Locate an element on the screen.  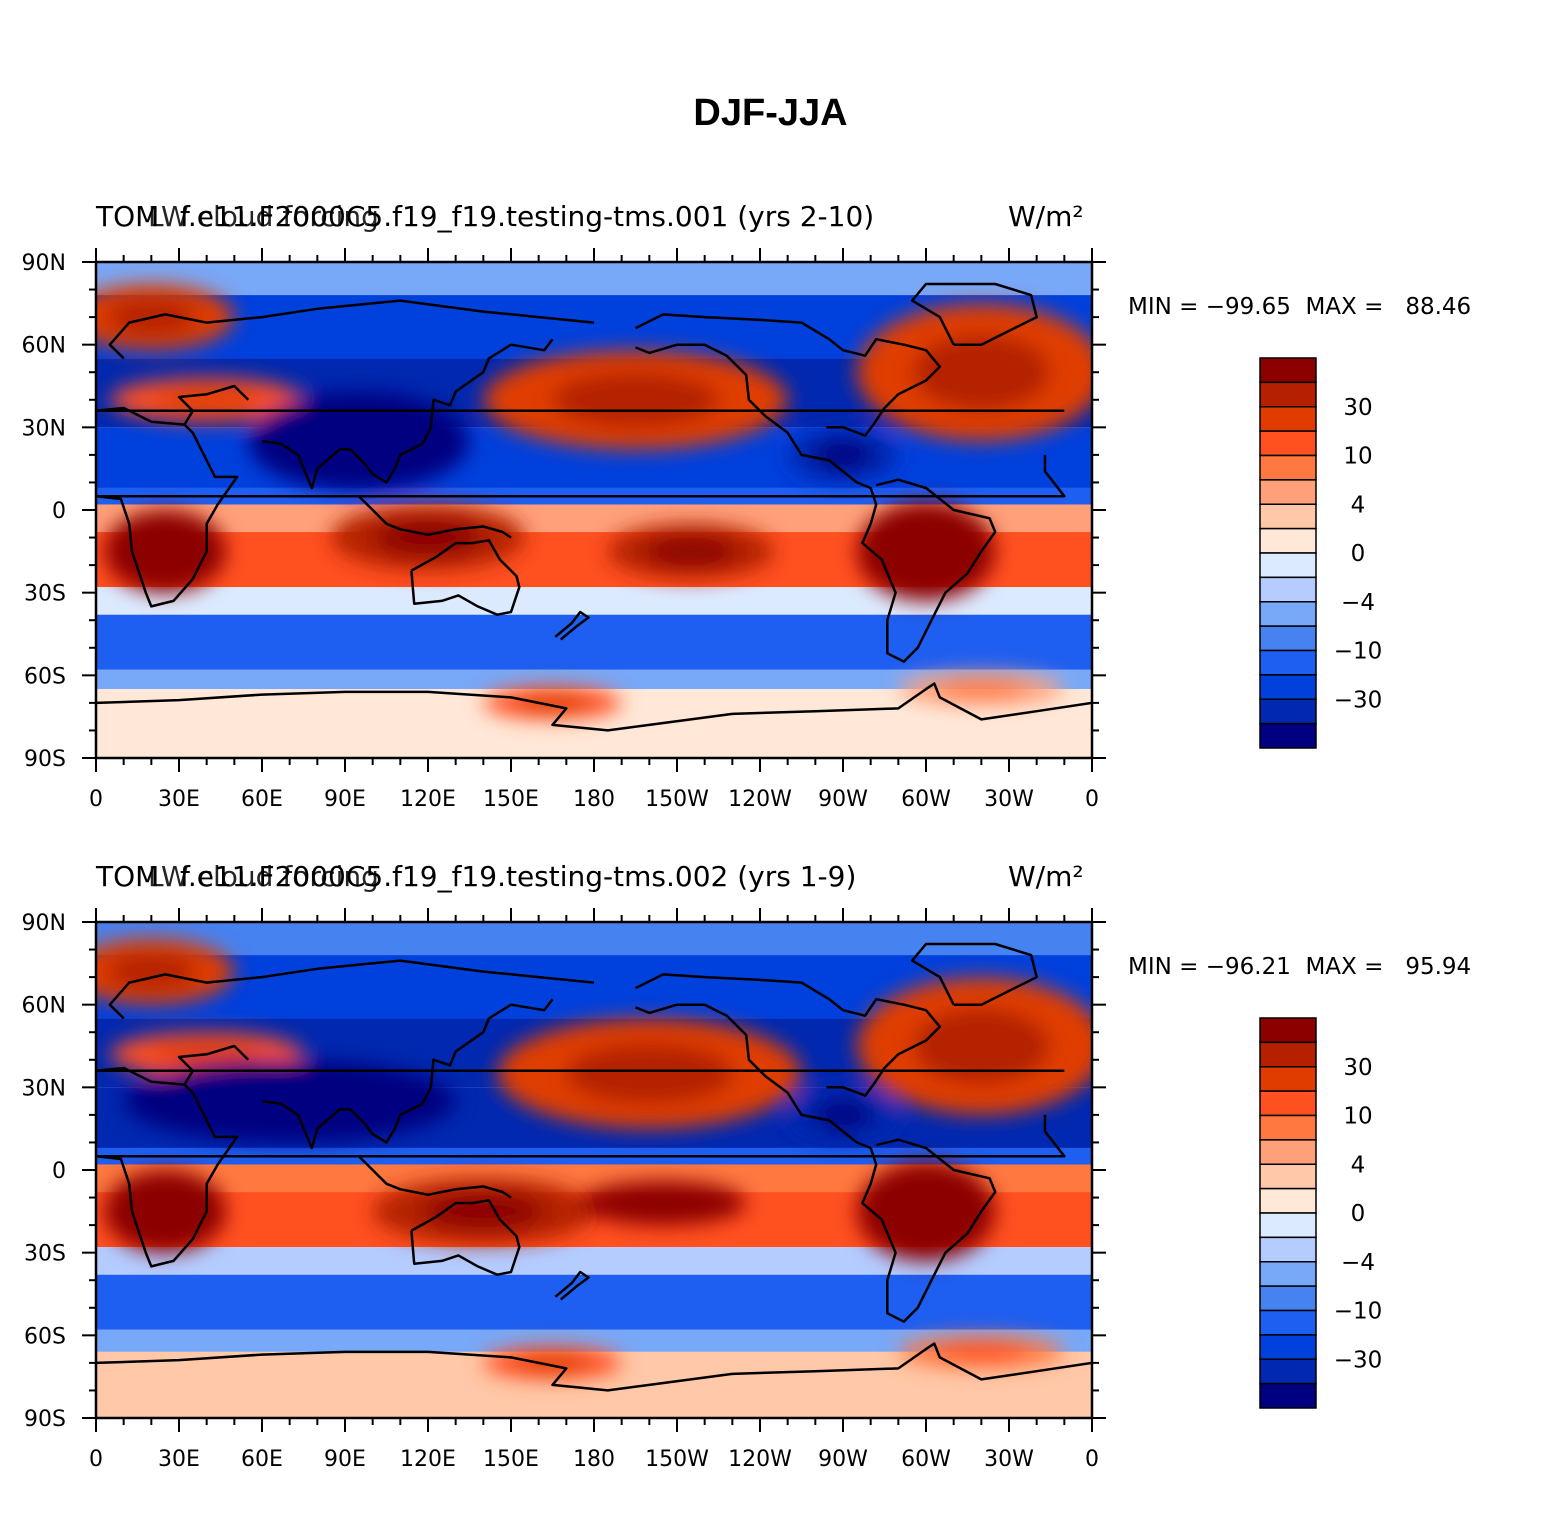
colorbar-label: 10 is located at coordinates (1357, 457).